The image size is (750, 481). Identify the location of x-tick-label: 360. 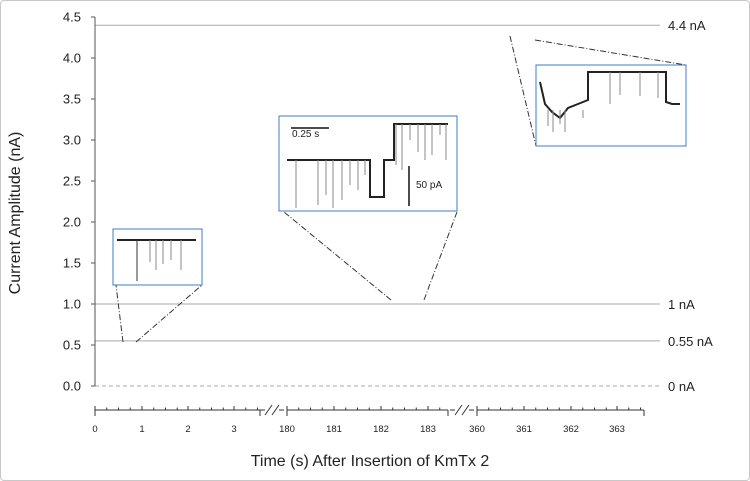
(477, 429).